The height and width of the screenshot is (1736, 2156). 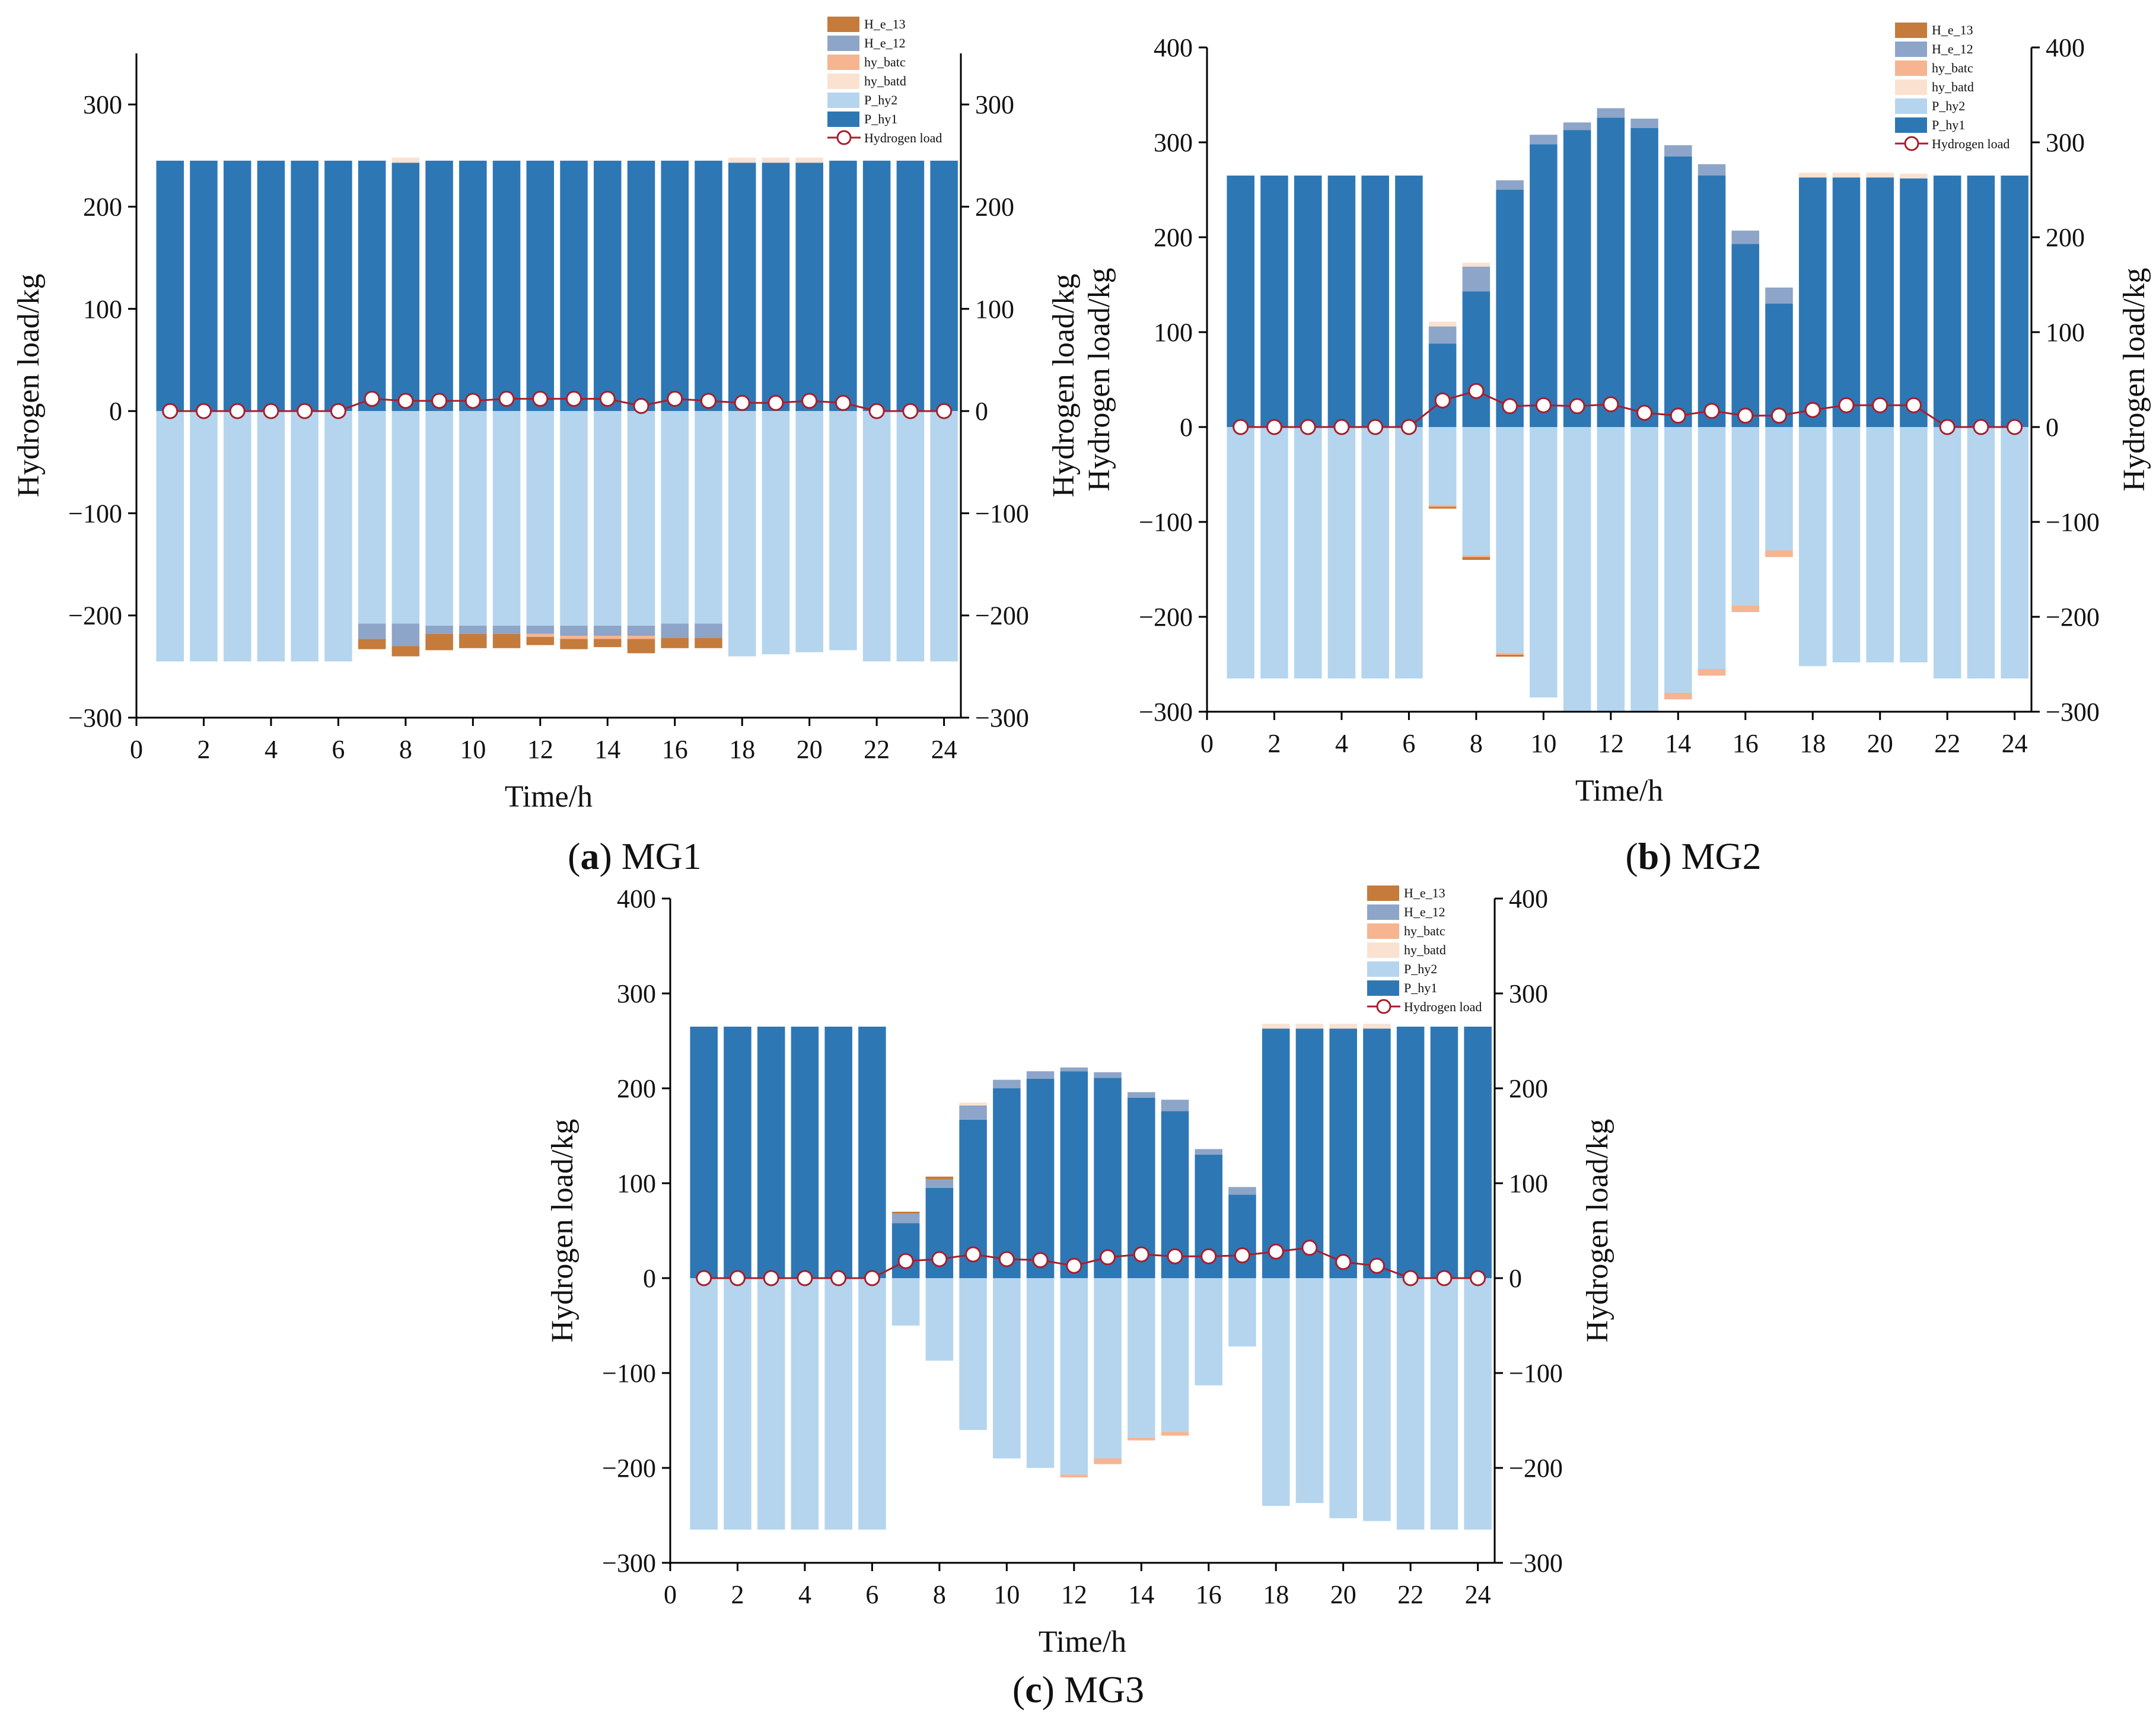 I want to click on xtick-label: 16, so click(x=1746, y=744).